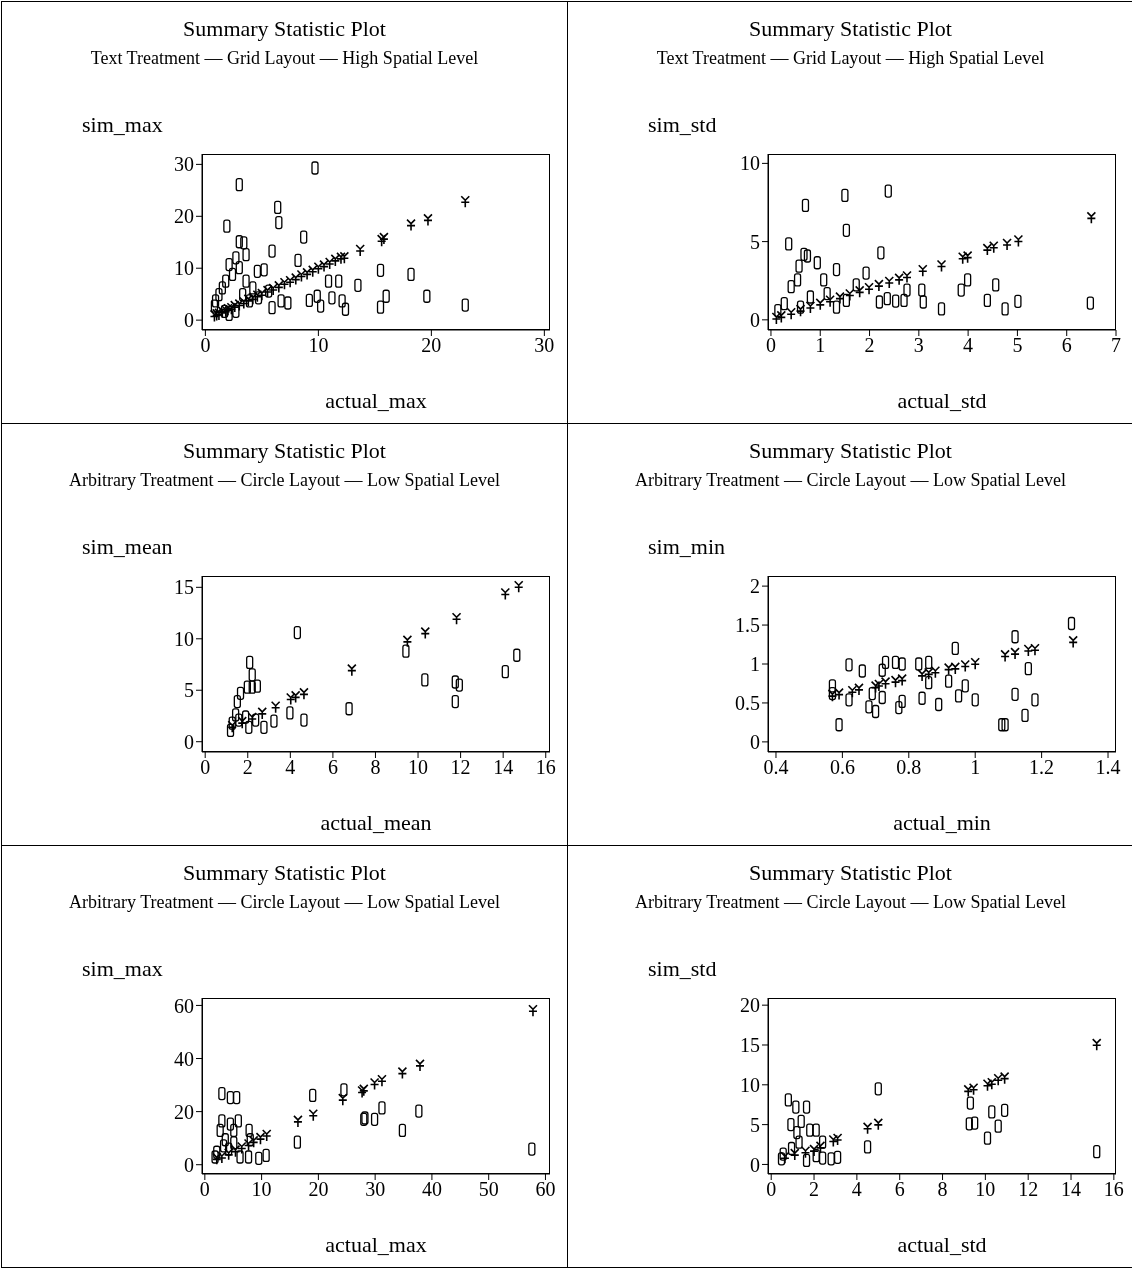 Image resolution: width=1132 pixels, height=1270 pixels. Describe the element at coordinates (127, 547) in the screenshot. I see `y-axis-title: sim_mean` at that location.